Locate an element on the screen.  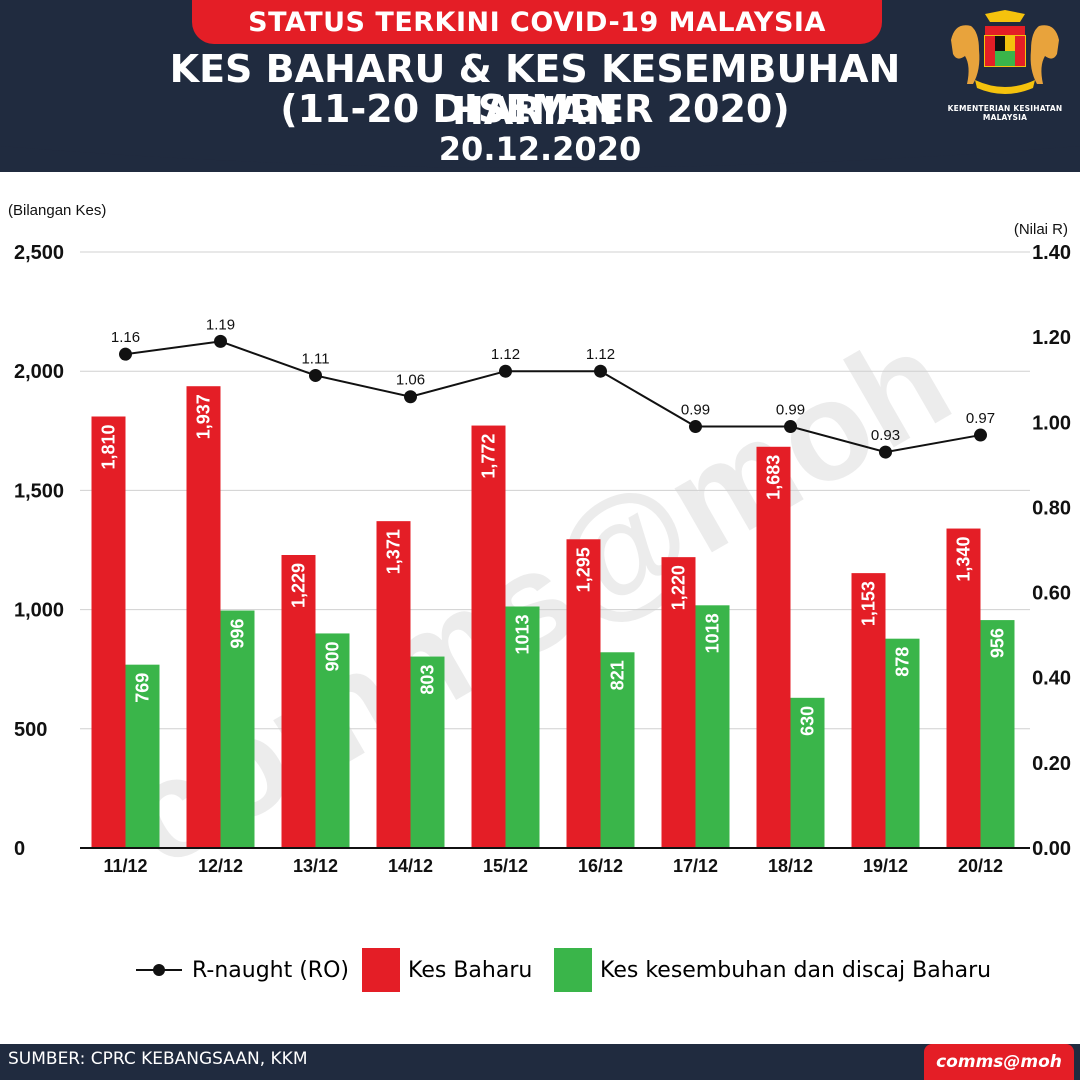
legend-recovered-label: Kes kesembuhan dan discaj Baharu is located at coordinates (796, 970).